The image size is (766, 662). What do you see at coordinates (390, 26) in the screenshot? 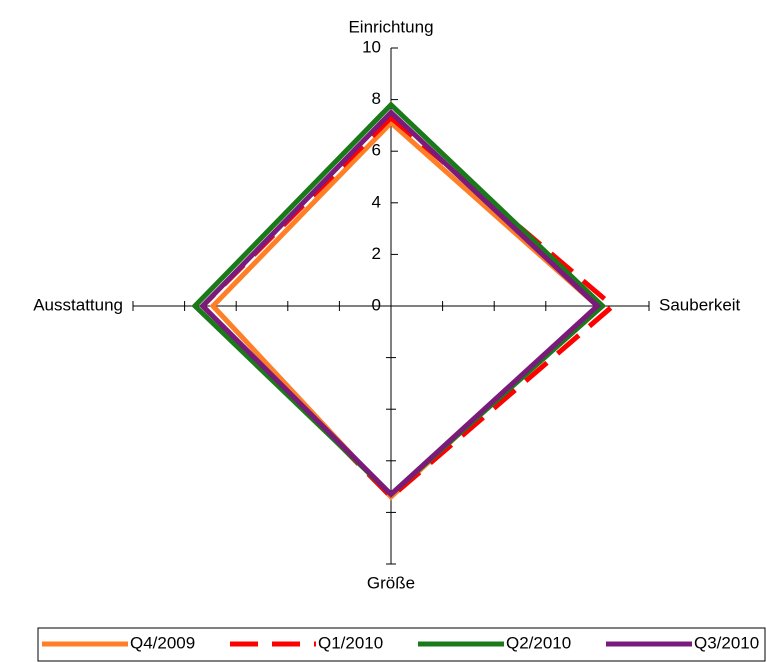
I see `axis-category-label: Einrichtung` at bounding box center [390, 26].